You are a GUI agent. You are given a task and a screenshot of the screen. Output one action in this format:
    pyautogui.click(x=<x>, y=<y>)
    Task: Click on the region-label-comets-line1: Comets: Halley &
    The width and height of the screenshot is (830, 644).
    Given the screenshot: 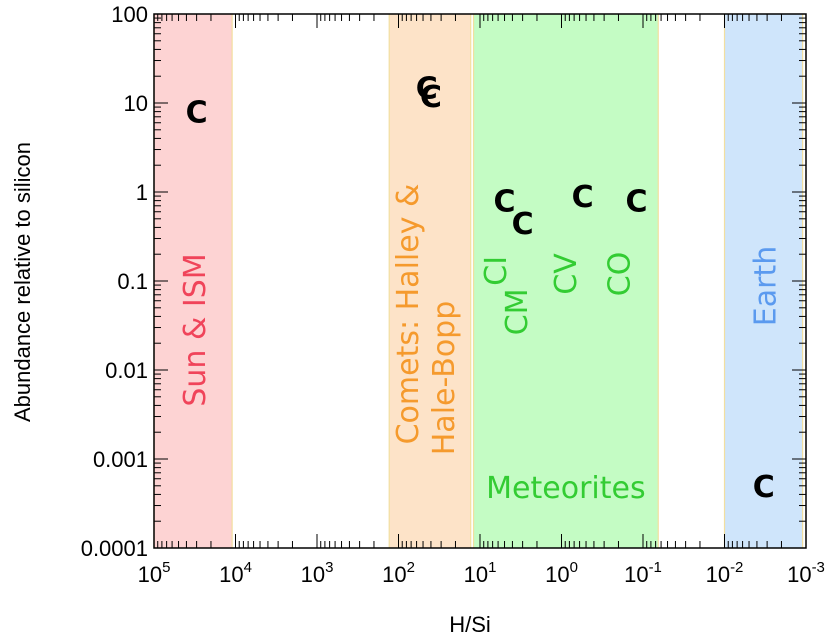 What is the action you would take?
    pyautogui.click(x=408, y=314)
    